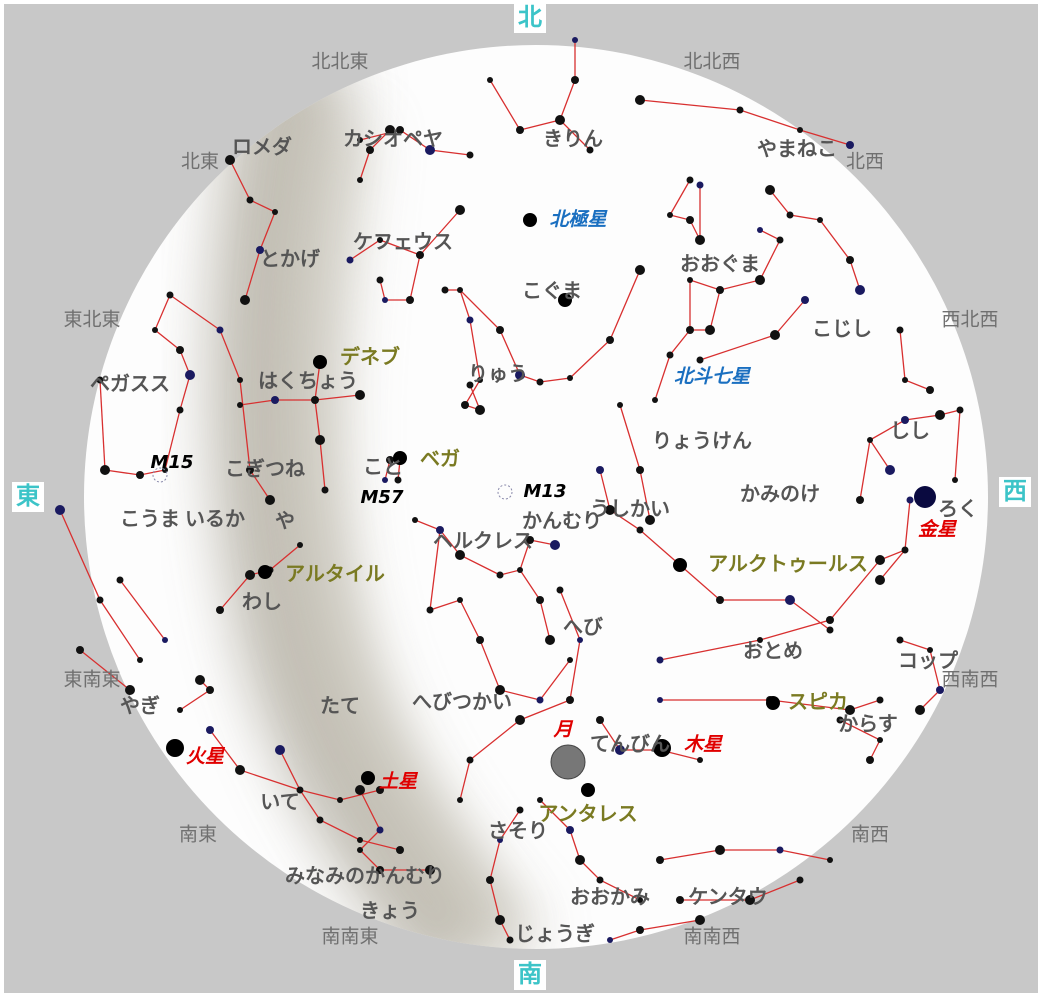 This screenshot has height=997, width=1042. Describe the element at coordinates (530, 974) in the screenshot. I see `cardinal-direction: 南` at that location.